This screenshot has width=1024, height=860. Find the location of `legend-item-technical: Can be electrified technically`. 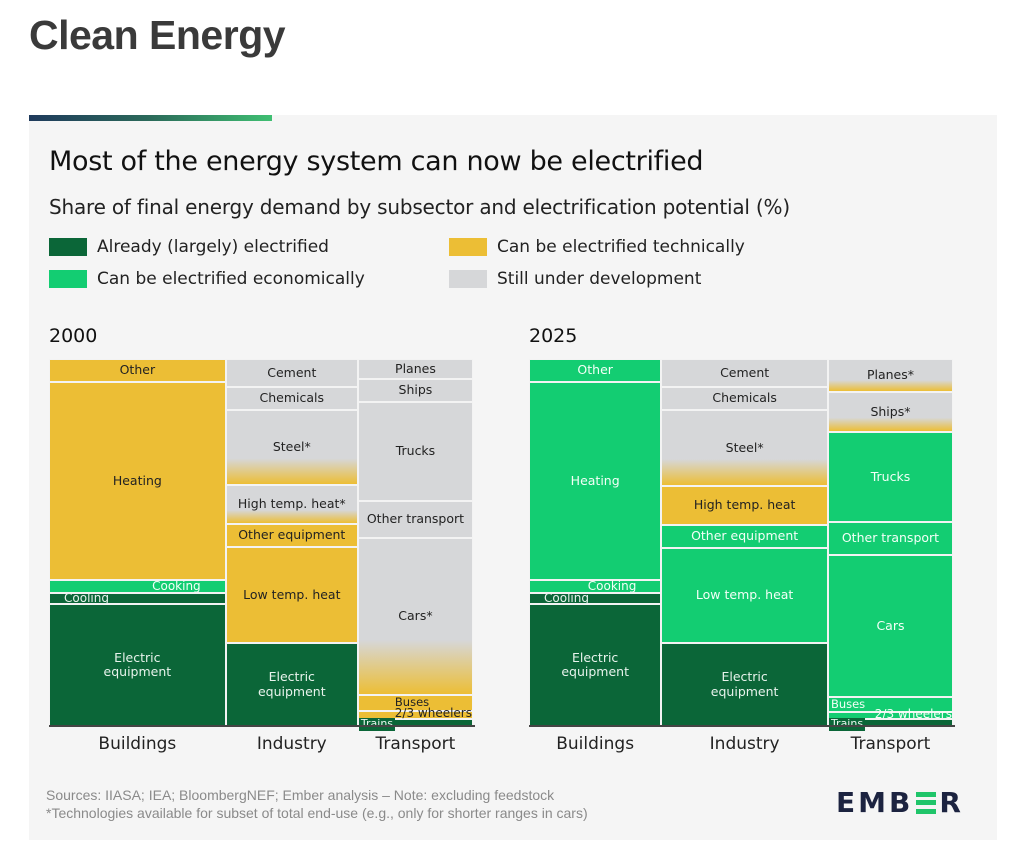

legend-item-technical: Can be electrified technically is located at coordinates (597, 247).